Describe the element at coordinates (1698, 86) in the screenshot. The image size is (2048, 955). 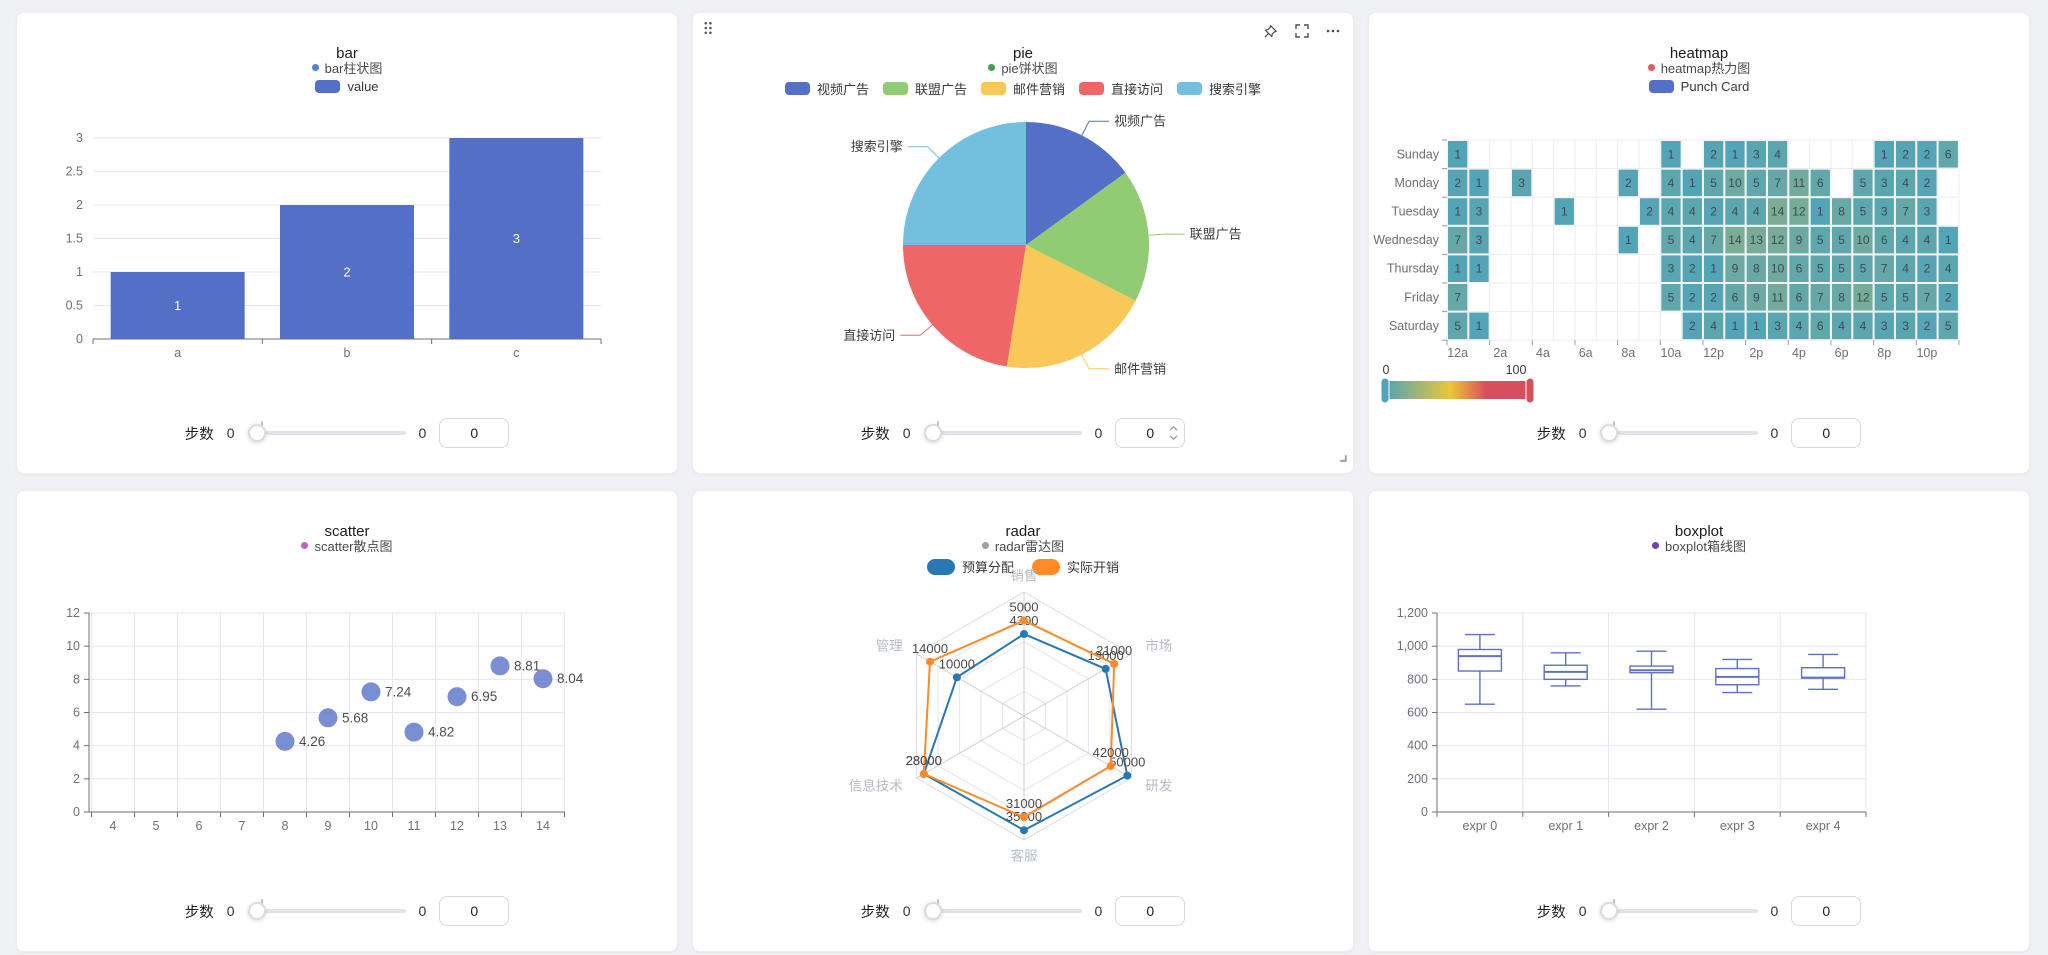
I see `legend-item-Punch Card: Punch Card` at that location.